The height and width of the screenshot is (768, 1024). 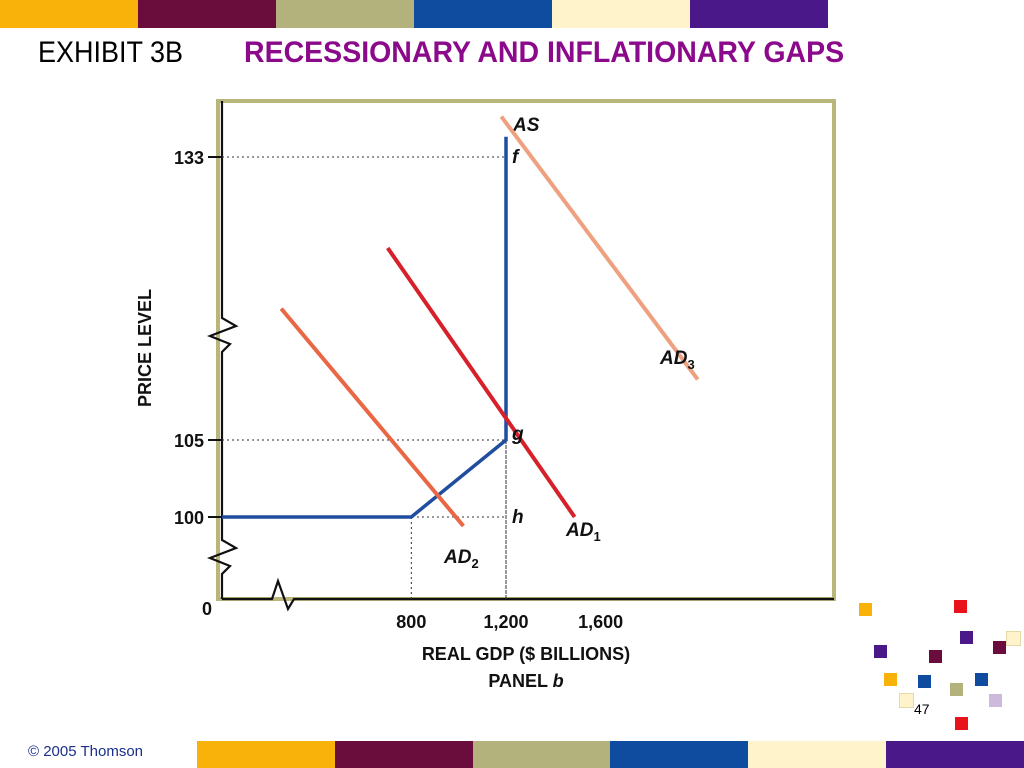 What do you see at coordinates (481, 382) in the screenshot?
I see `curve-ad1` at bounding box center [481, 382].